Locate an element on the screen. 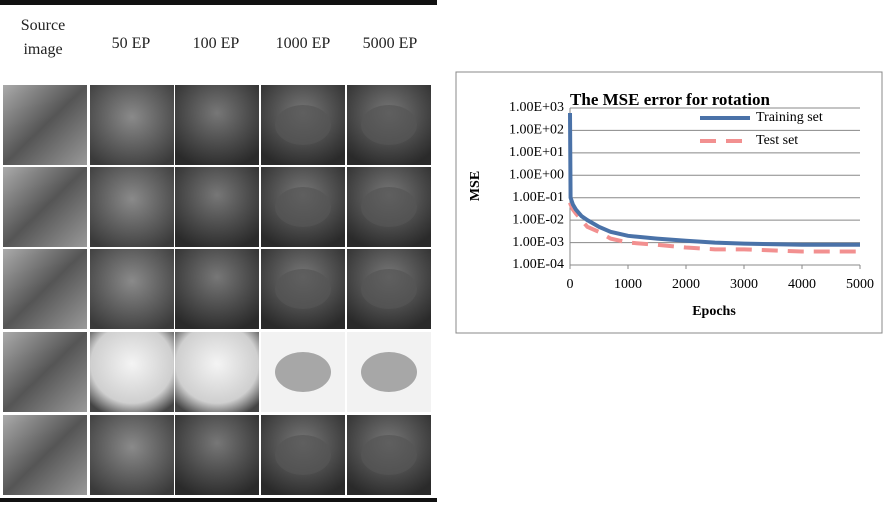  chart-title: The MSE error for rotation is located at coordinates (670, 99).